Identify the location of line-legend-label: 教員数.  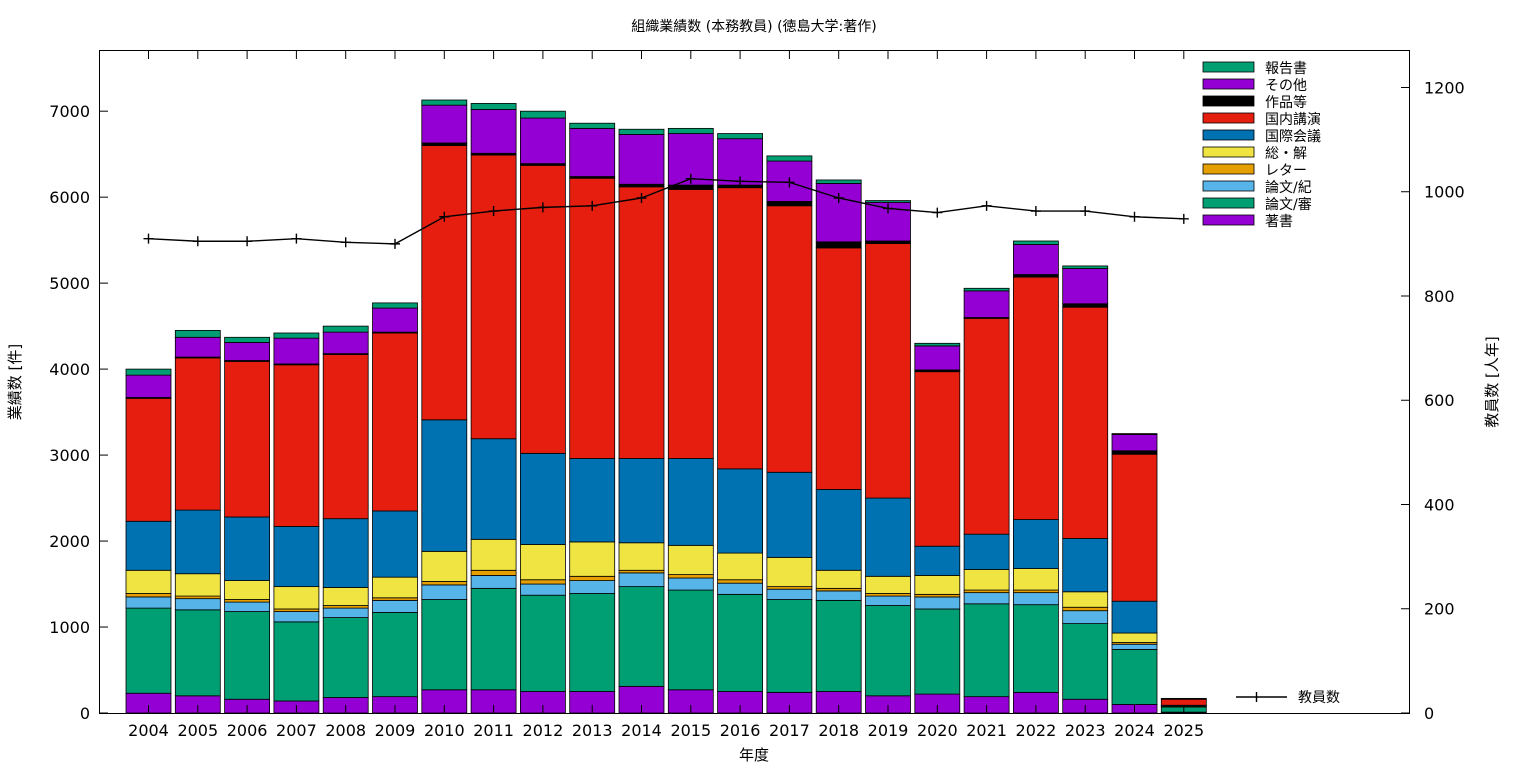
(1319, 698).